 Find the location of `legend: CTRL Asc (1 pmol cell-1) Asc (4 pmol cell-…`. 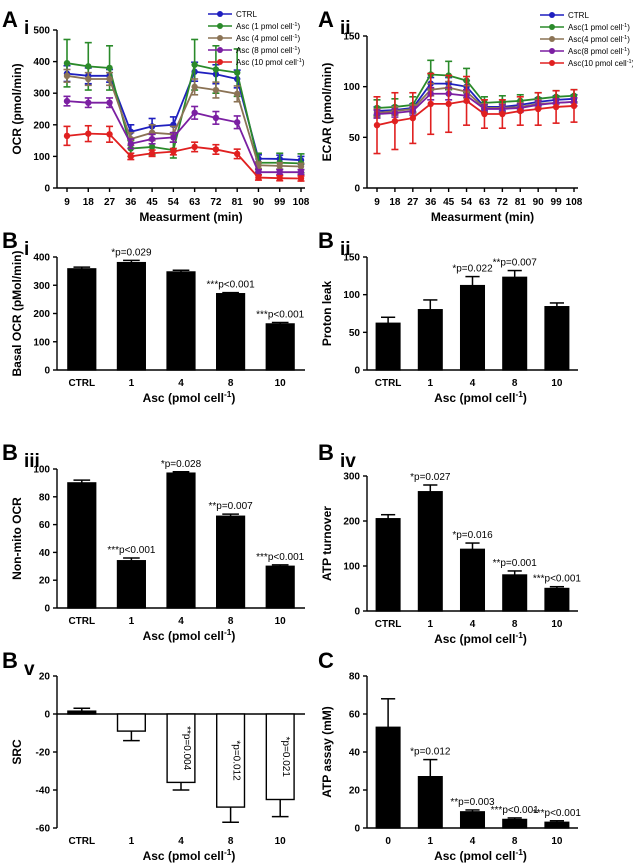

legend: CTRL Asc (1 pmol cell-1) Asc (4 pmol cell-… is located at coordinates (256, 38).